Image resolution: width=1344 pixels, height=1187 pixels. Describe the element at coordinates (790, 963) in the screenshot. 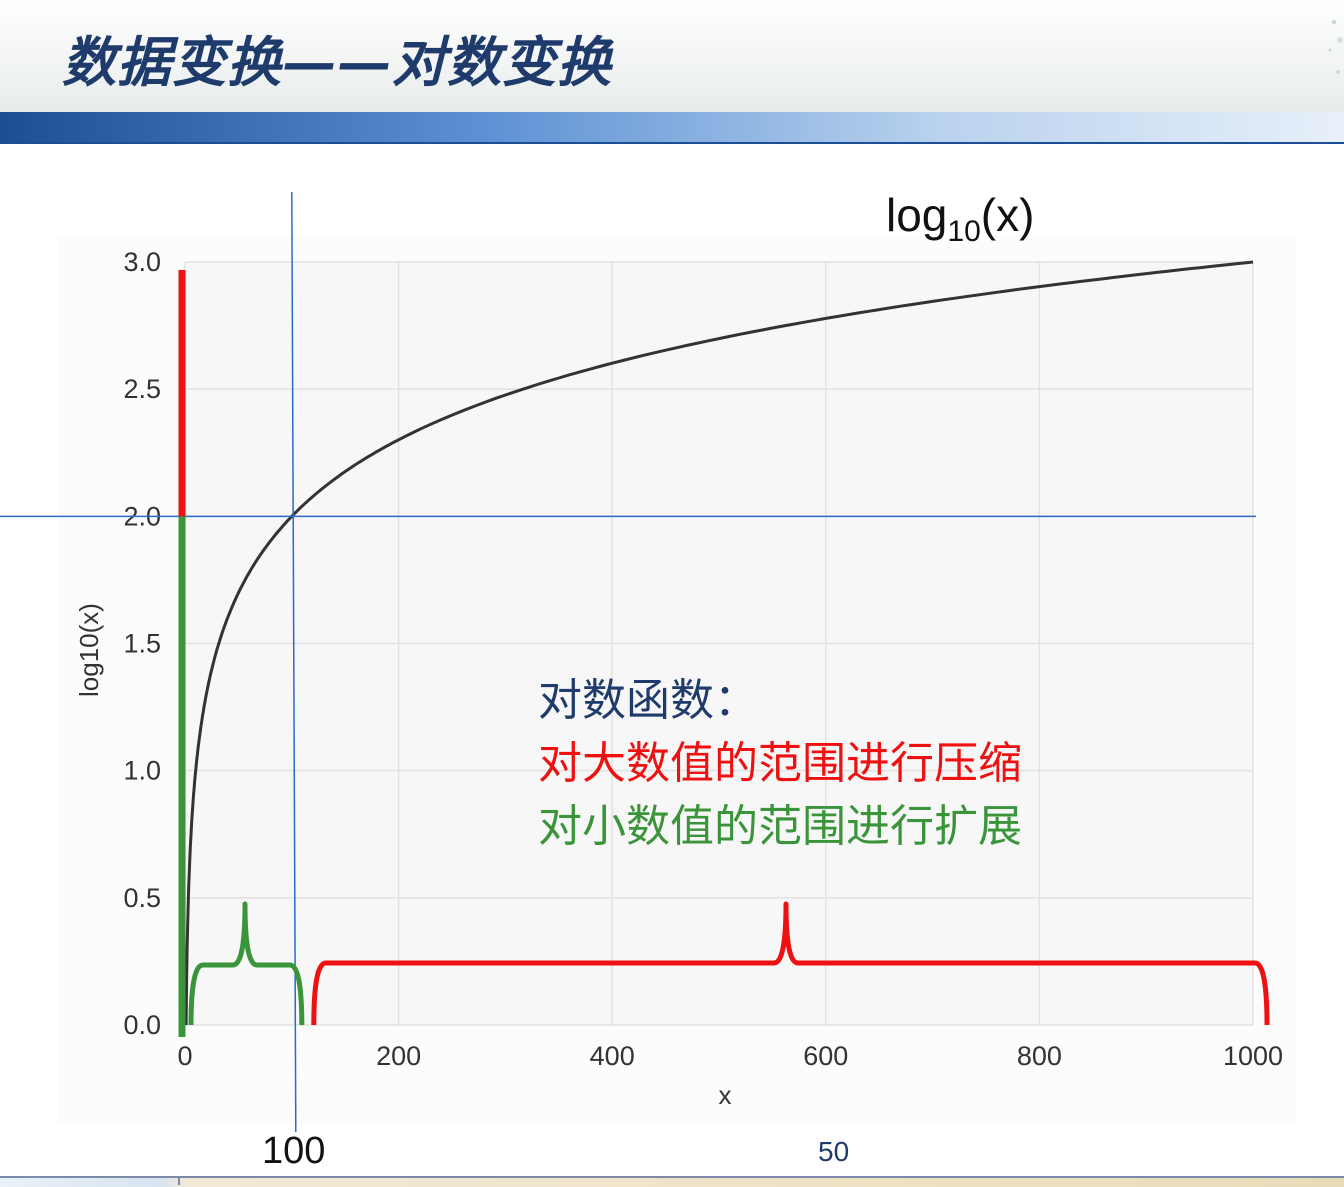

I see `compress-brace` at that location.